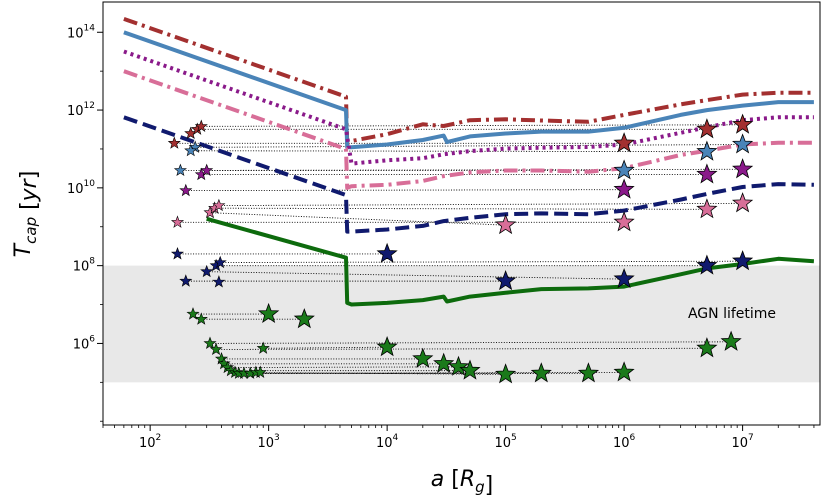  Describe the element at coordinates (26, 214) in the screenshot. I see `y-axis-label: Tcap [yr]` at that location.